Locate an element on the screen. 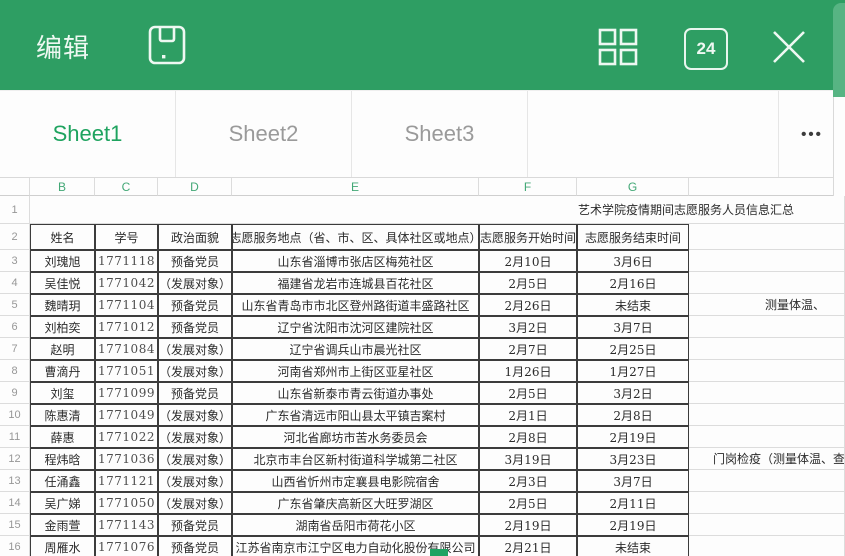 The image size is (845, 556). cell-name-3: 刘瑰旭 is located at coordinates (62, 261).